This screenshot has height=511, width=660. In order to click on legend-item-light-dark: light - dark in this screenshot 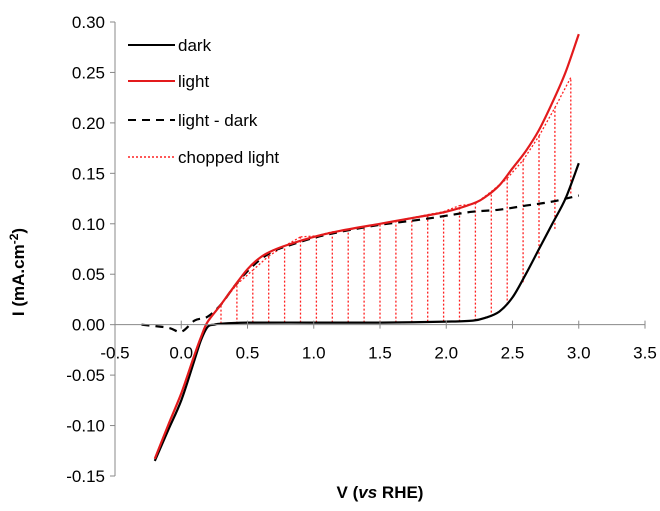, I will do `click(193, 120)`.